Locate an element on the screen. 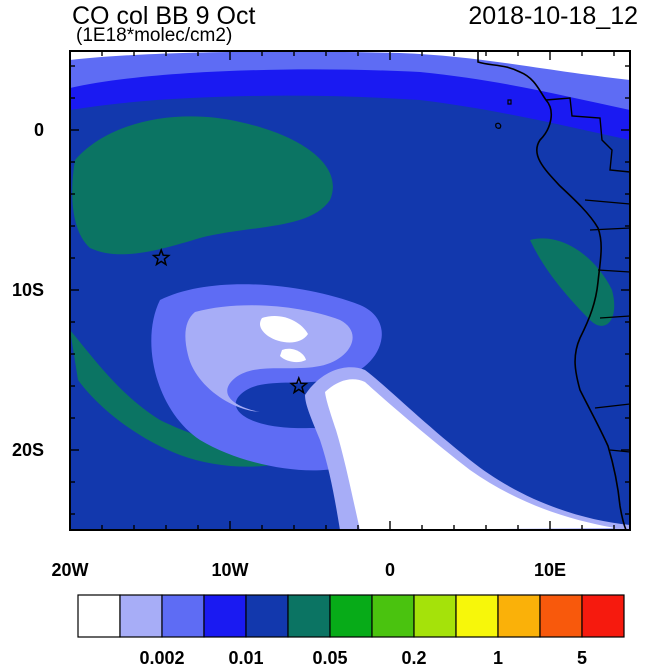 The width and height of the screenshot is (650, 668). lat-label-20s: 20S is located at coordinates (27, 450).